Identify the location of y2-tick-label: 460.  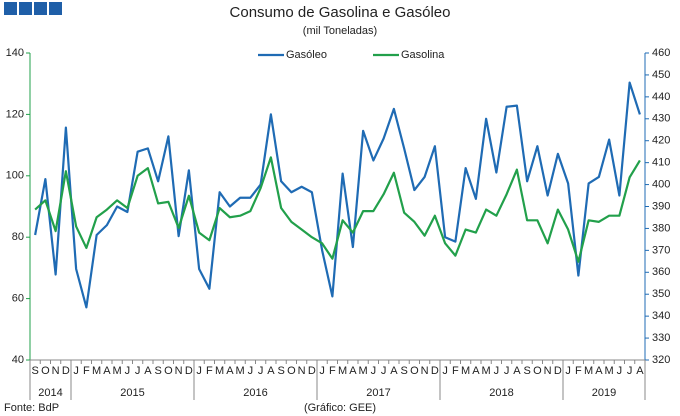
(661, 53).